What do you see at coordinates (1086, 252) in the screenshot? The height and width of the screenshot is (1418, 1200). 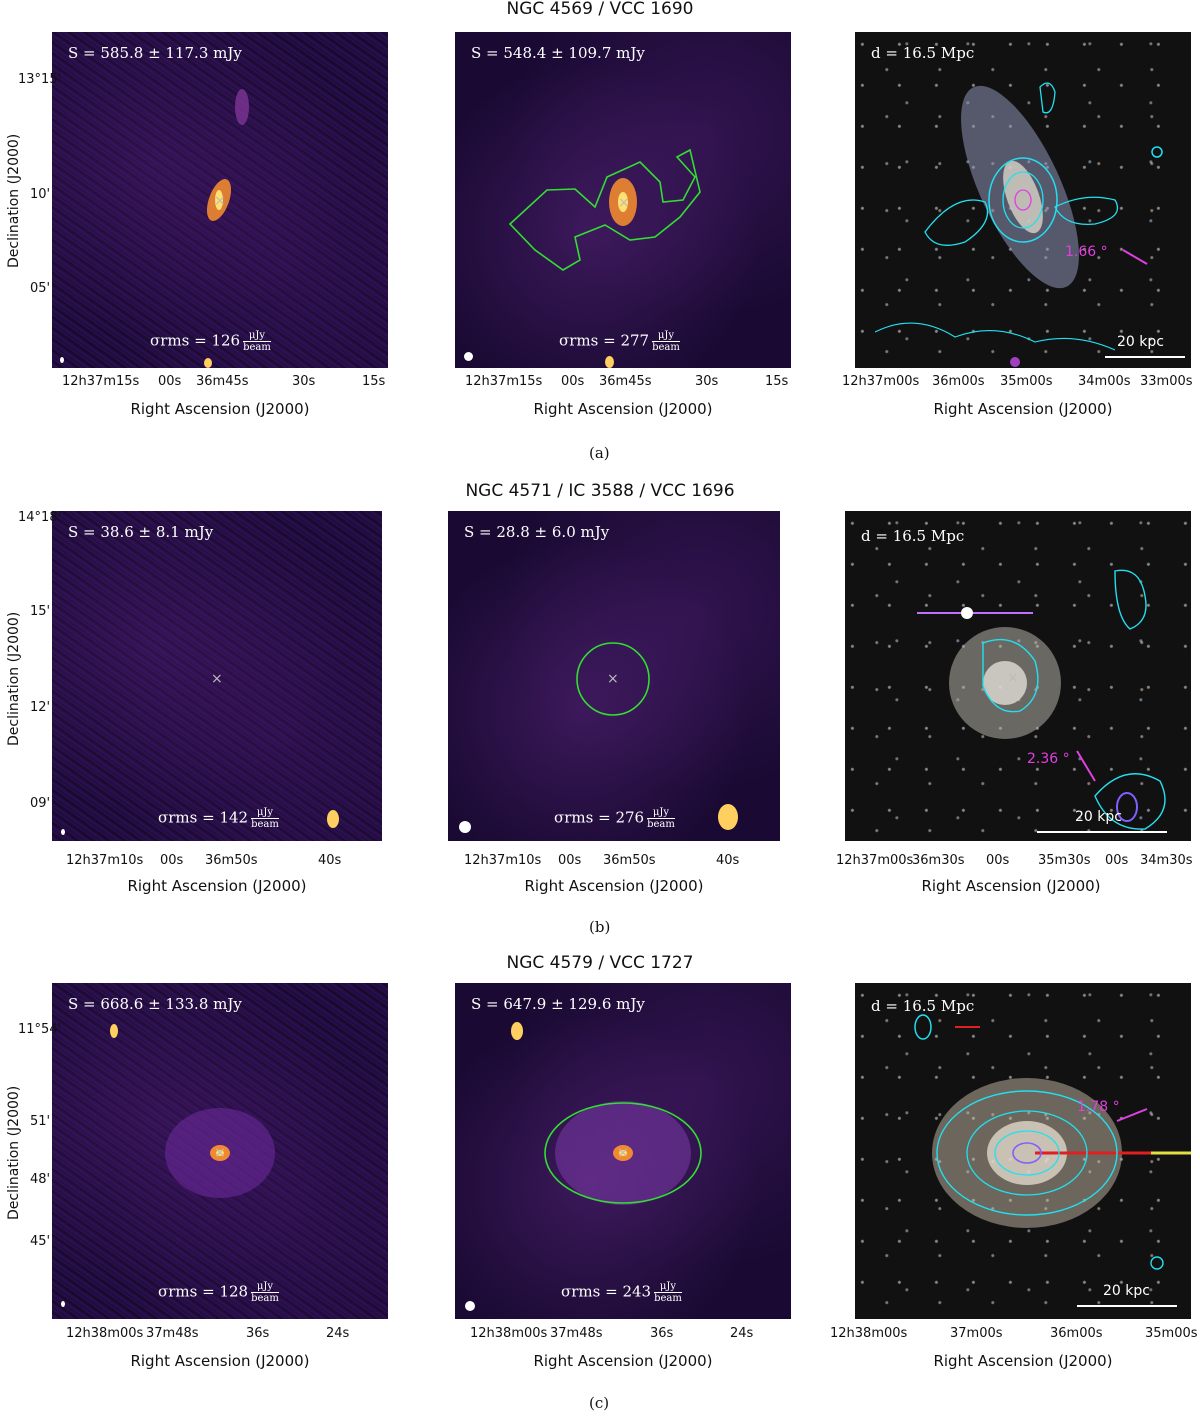 I see `angle-label: 1.66 °` at bounding box center [1086, 252].